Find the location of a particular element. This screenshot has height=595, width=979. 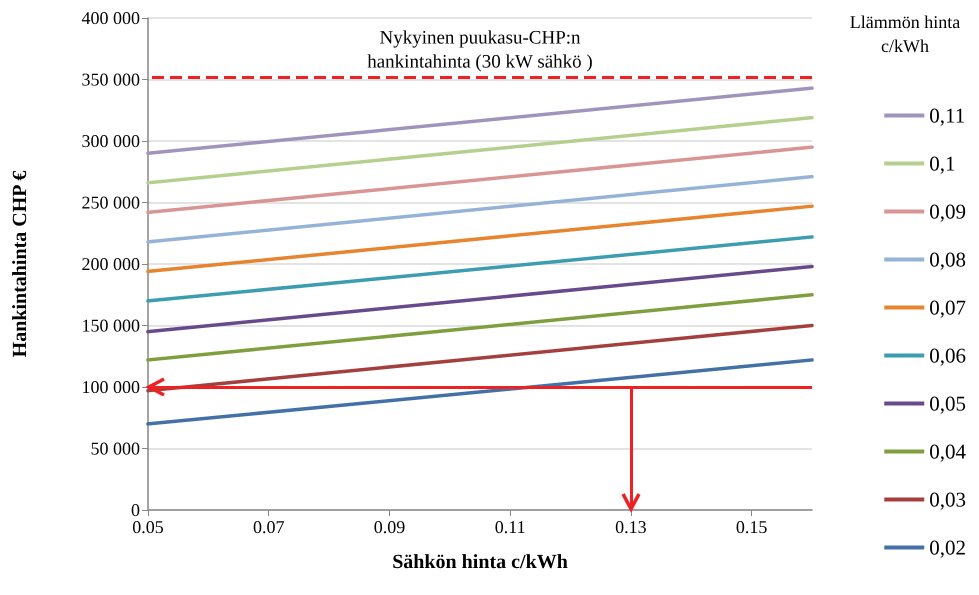

y-tick-label: 350 000 is located at coordinates (111, 80).